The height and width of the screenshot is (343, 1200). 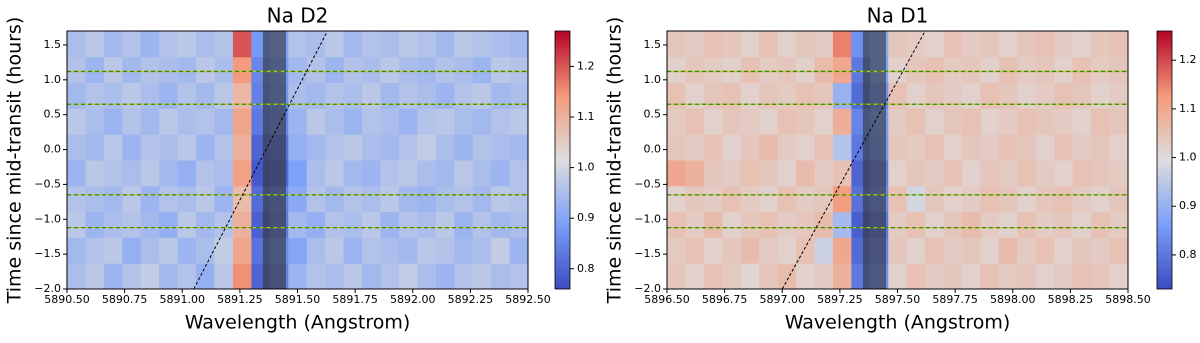 What do you see at coordinates (183, 299) in the screenshot?
I see `x-tick-label: 5891.00` at bounding box center [183, 299].